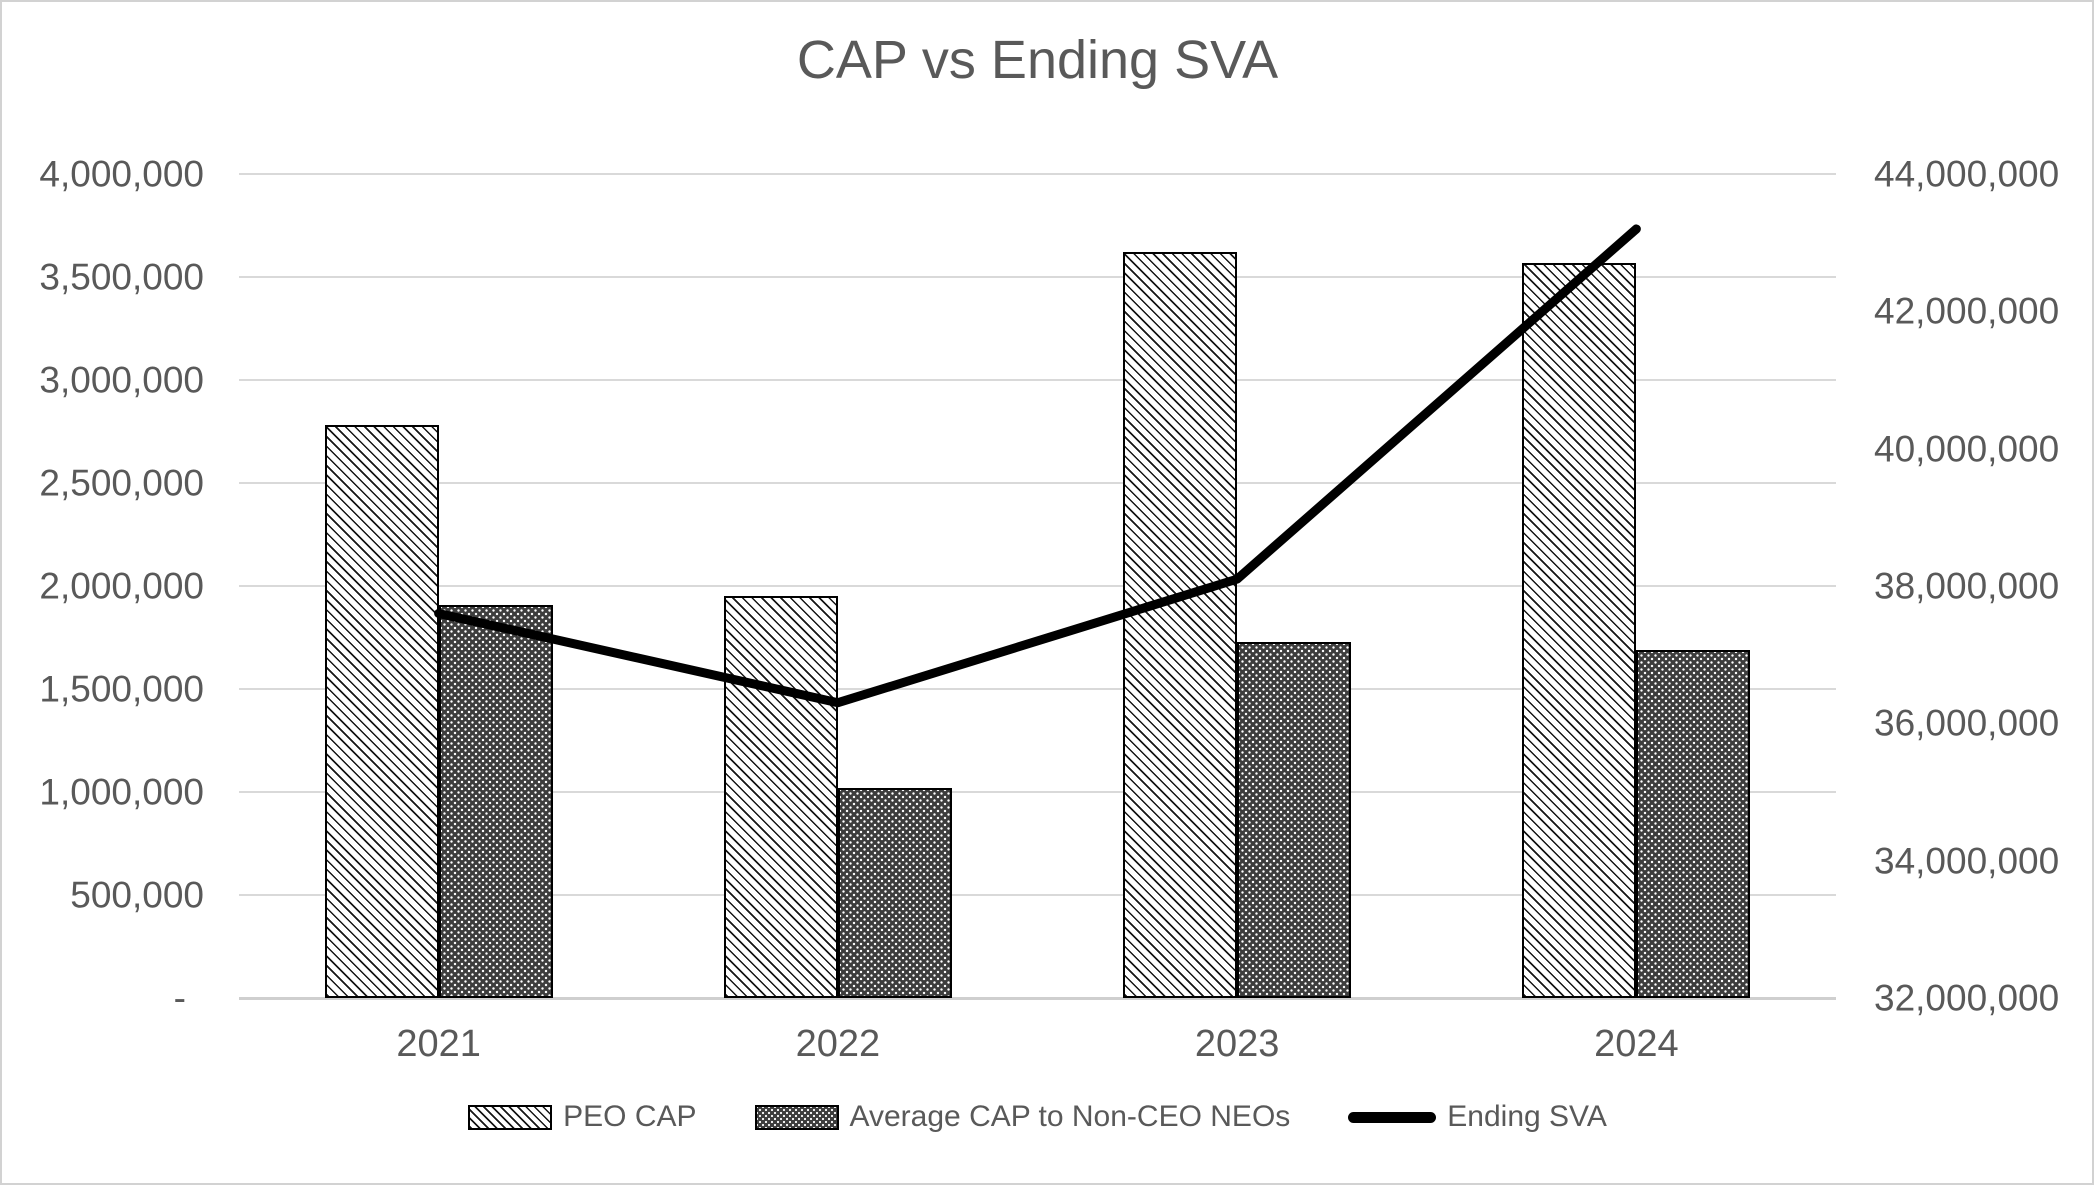  I want to click on right-axis-tick-label: 32,000,000, so click(1967, 998).